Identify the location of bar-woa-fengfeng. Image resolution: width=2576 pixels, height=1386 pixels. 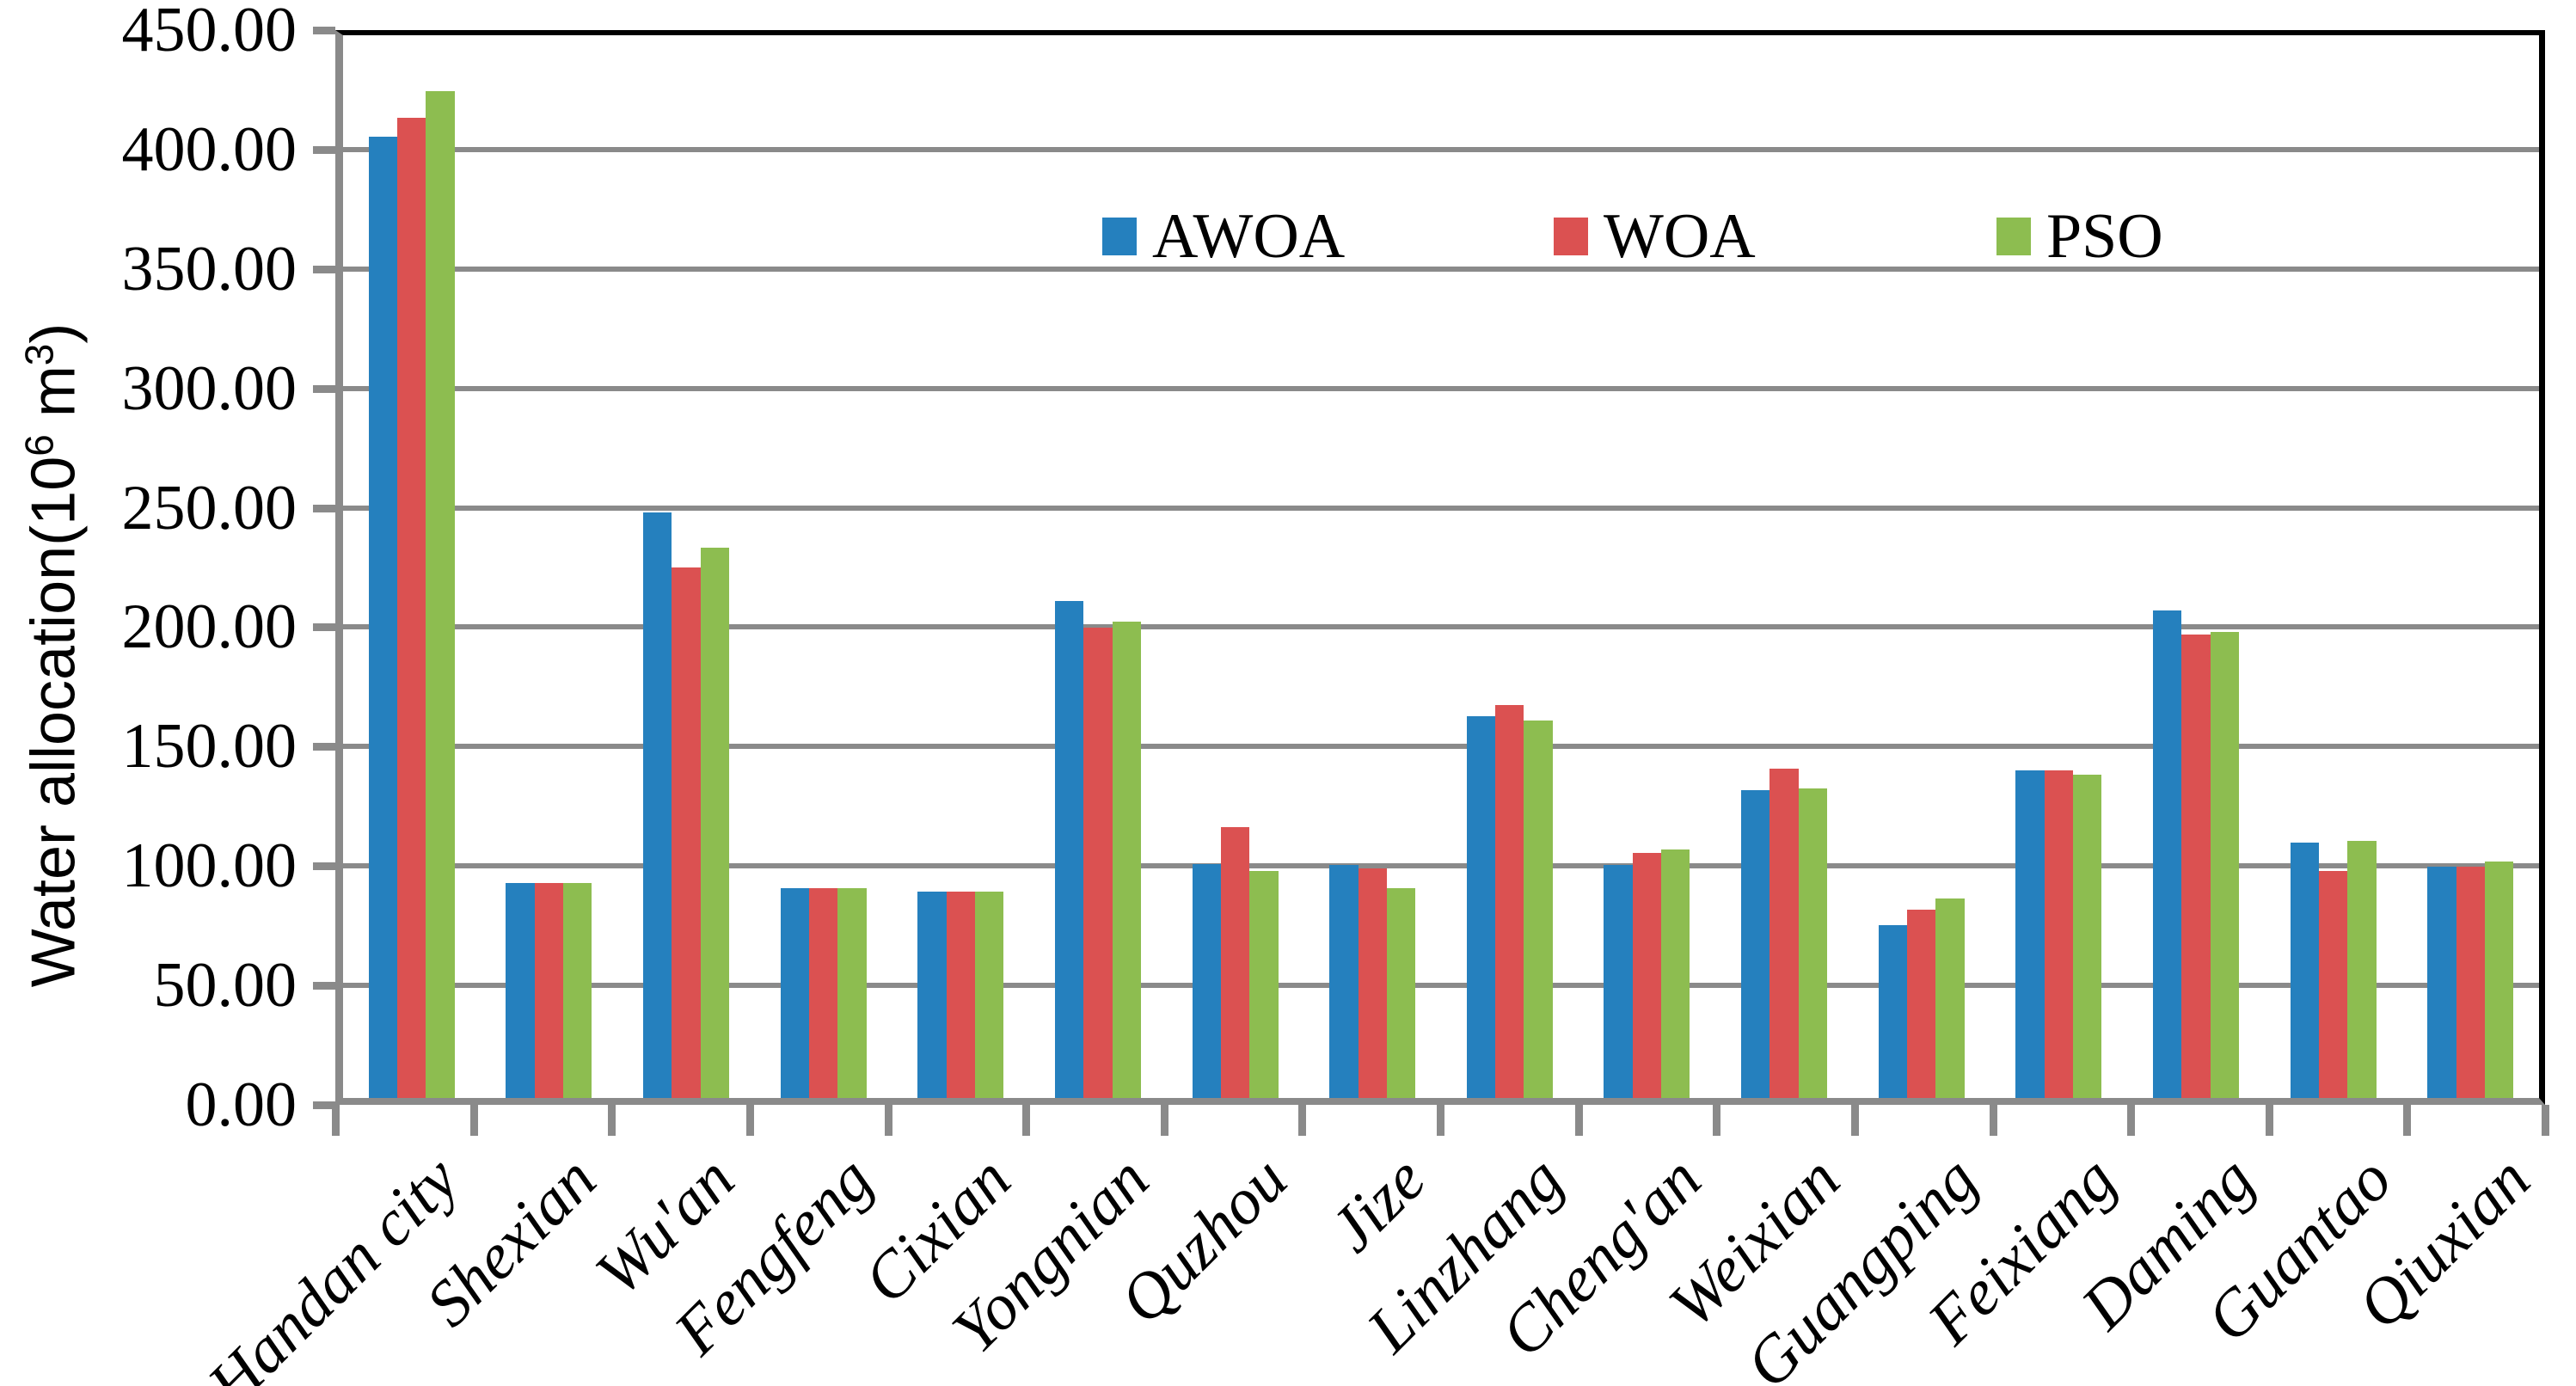
(823, 992).